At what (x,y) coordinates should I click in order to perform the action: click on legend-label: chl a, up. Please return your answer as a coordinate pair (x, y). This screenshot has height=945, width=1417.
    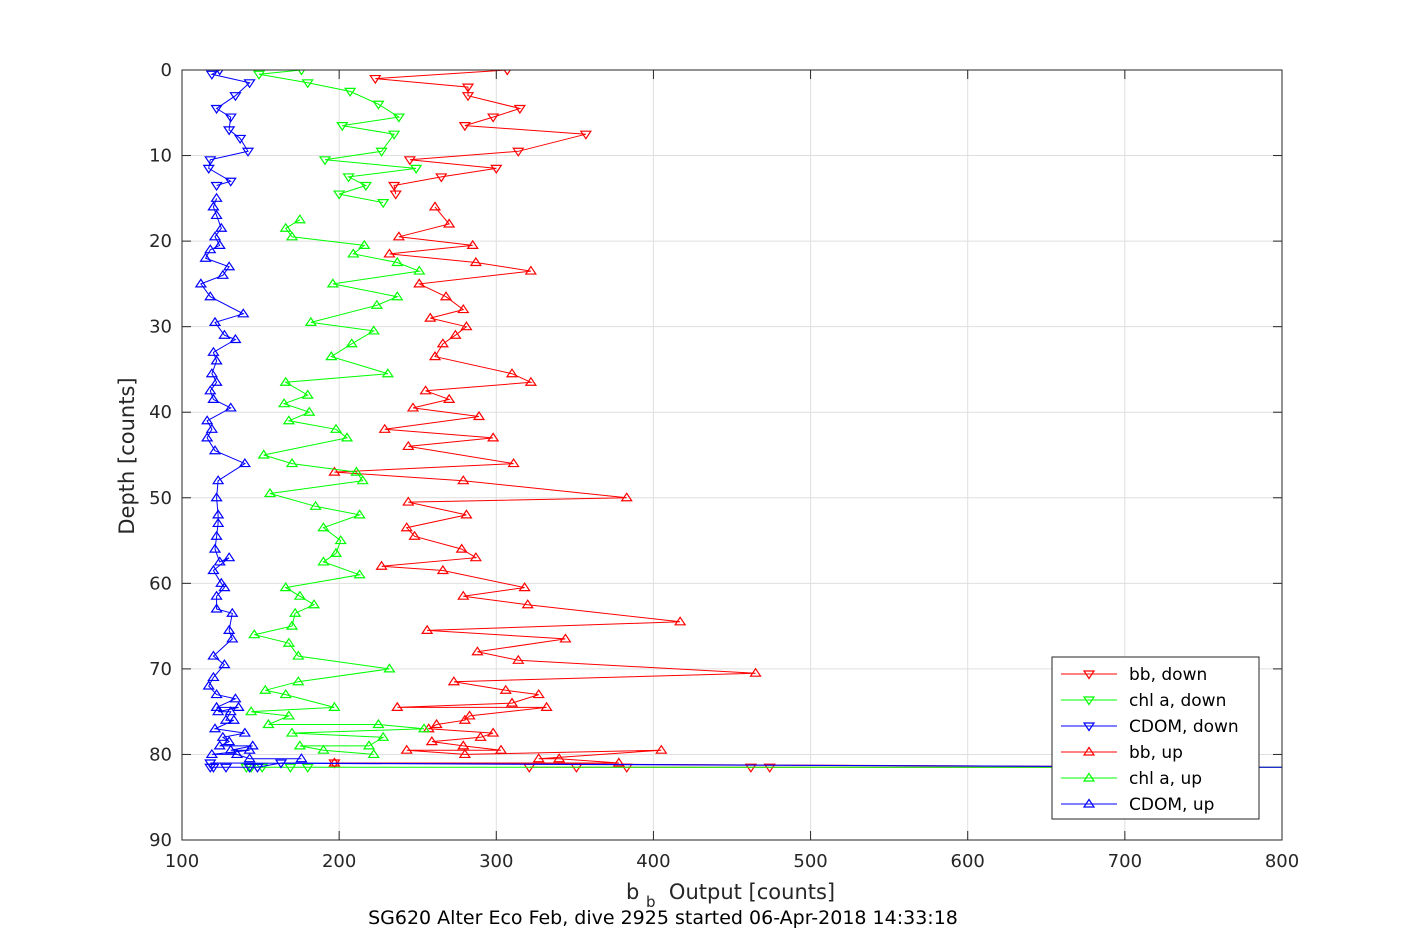
    Looking at the image, I should click on (1165, 779).